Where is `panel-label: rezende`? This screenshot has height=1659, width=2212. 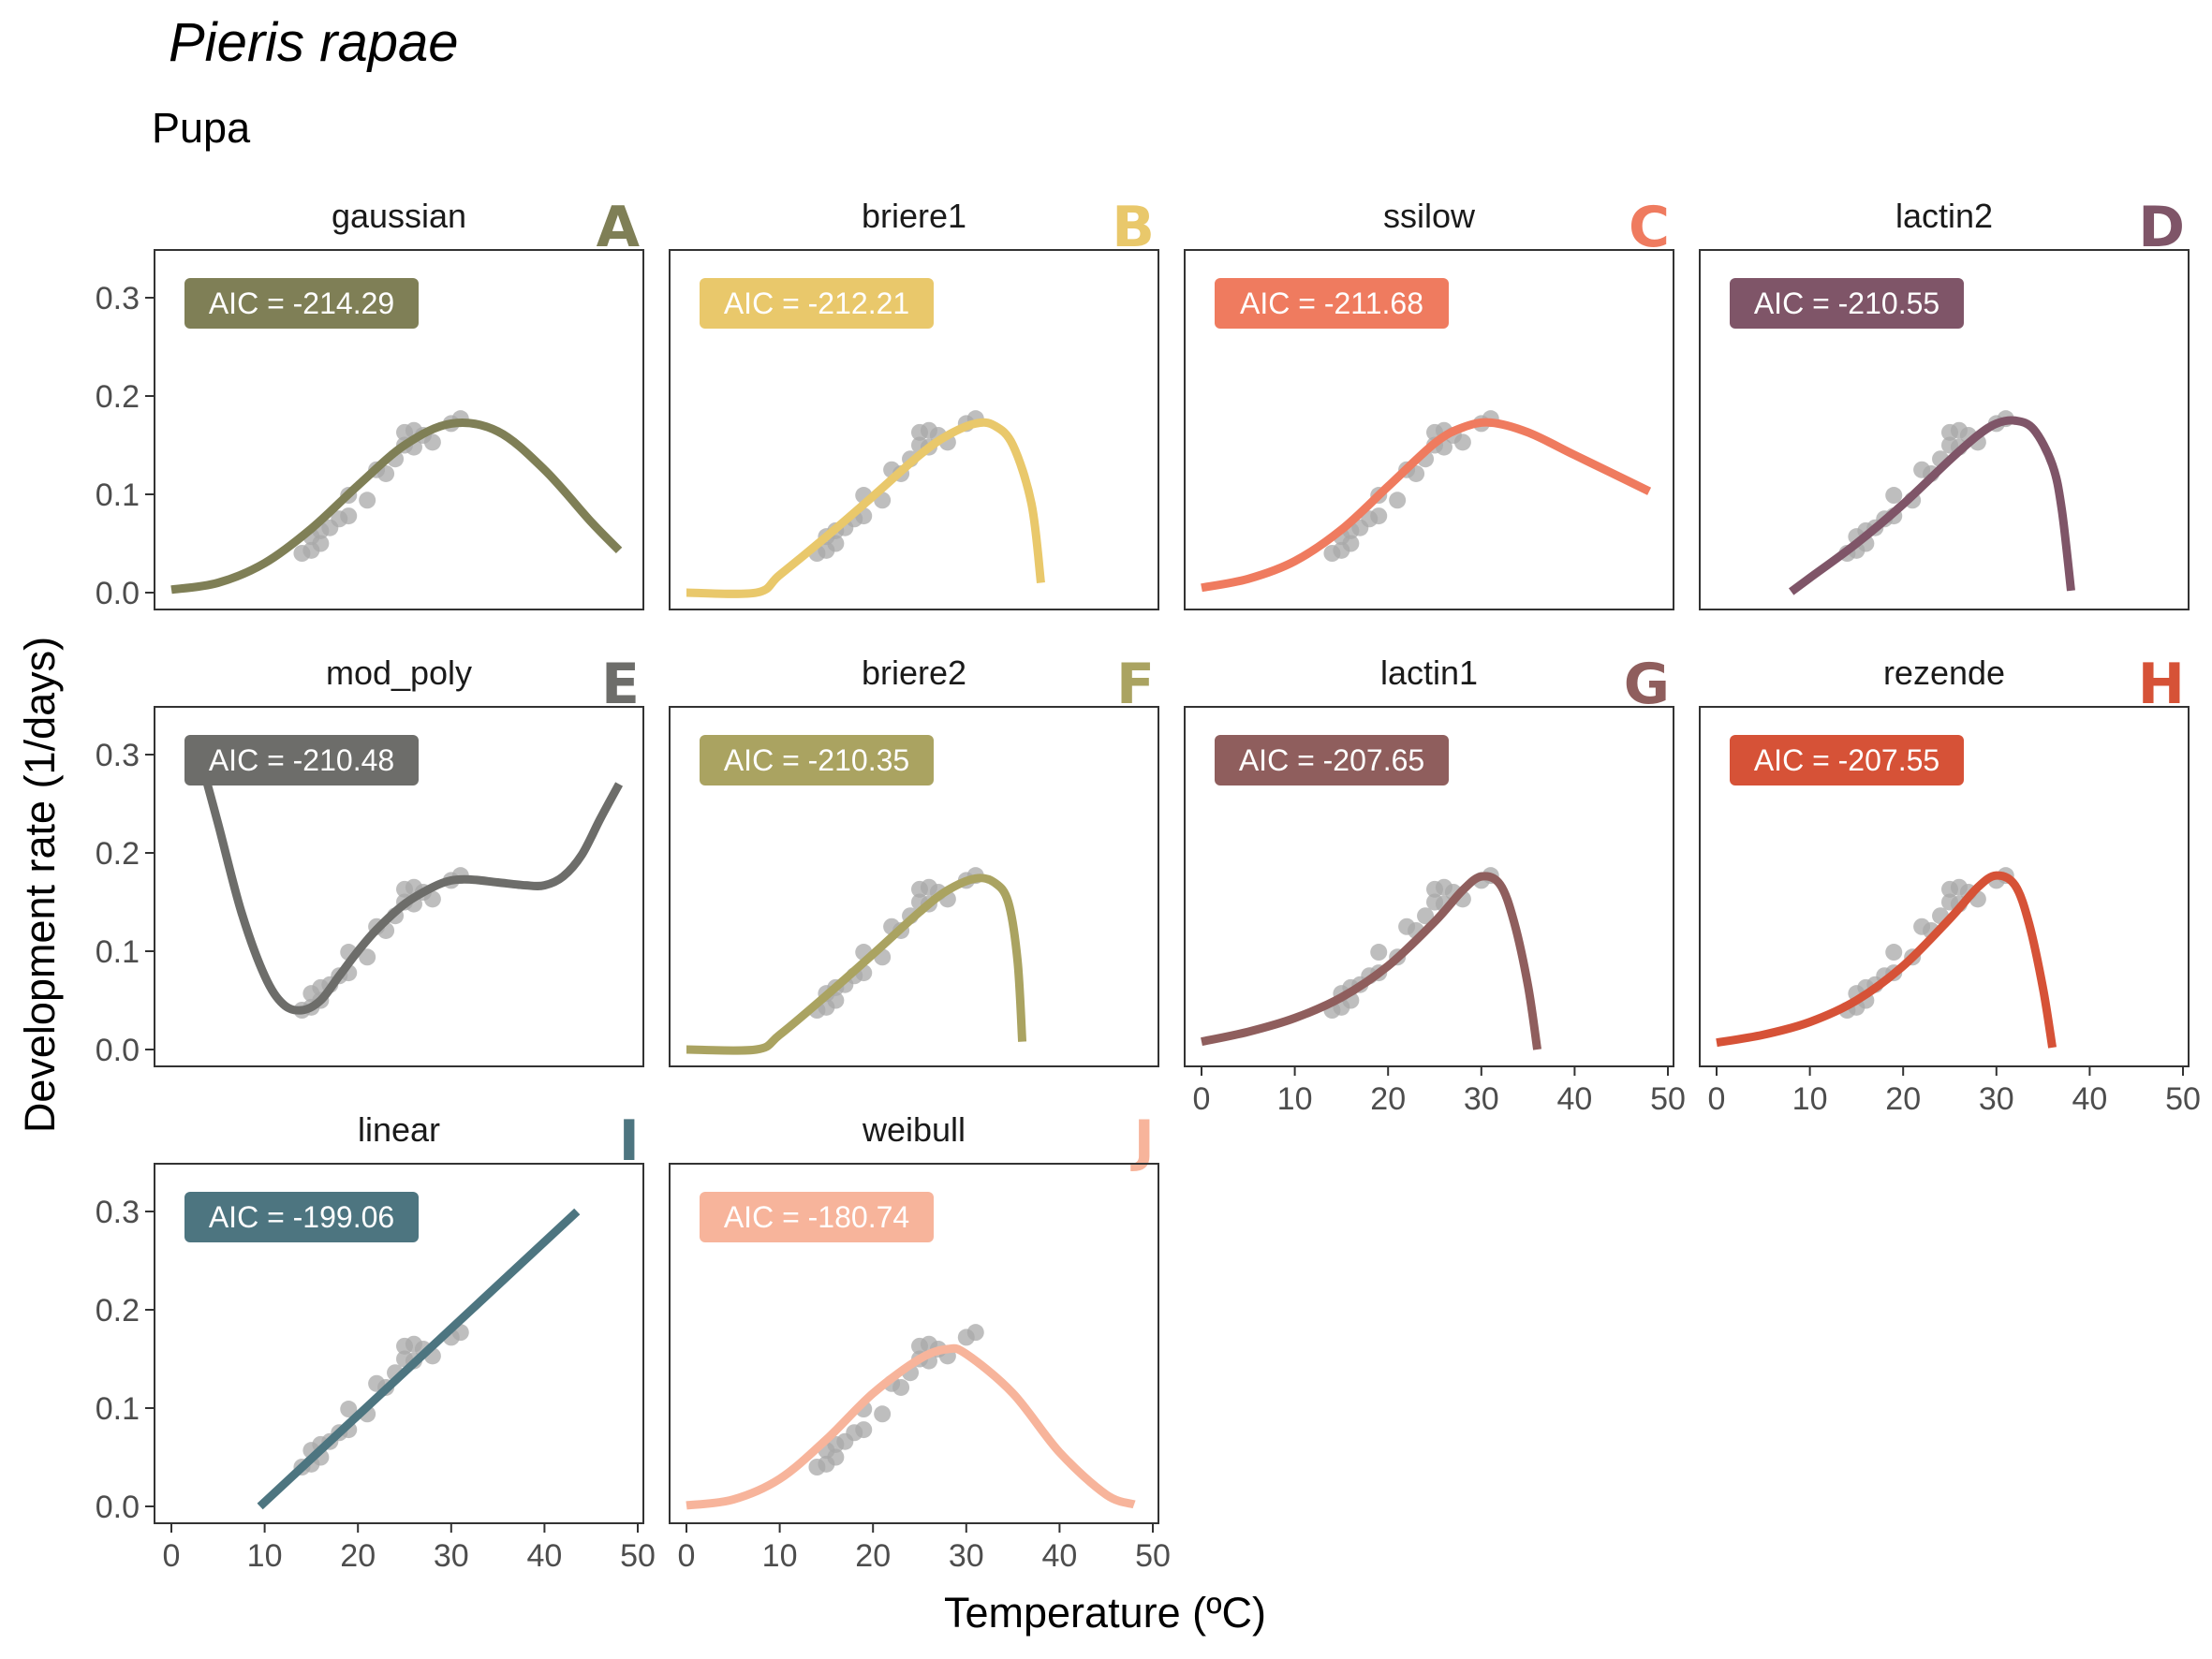 panel-label: rezende is located at coordinates (1944, 672).